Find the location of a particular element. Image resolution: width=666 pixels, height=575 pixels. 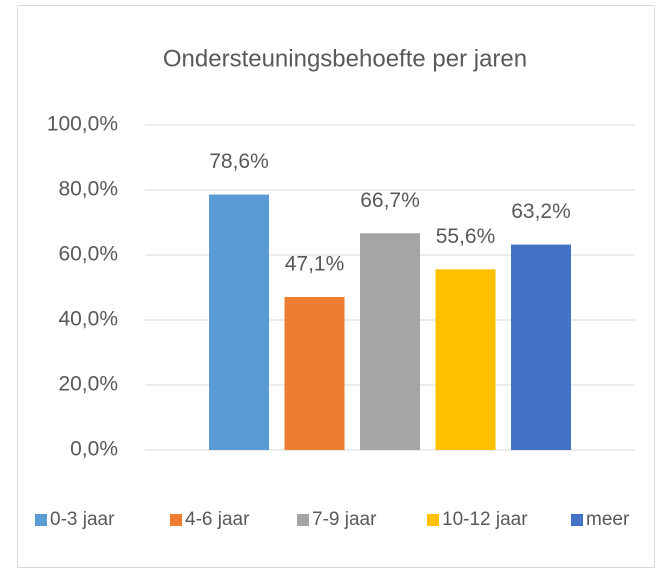

y-tick-label: 40,0% is located at coordinates (88, 319).